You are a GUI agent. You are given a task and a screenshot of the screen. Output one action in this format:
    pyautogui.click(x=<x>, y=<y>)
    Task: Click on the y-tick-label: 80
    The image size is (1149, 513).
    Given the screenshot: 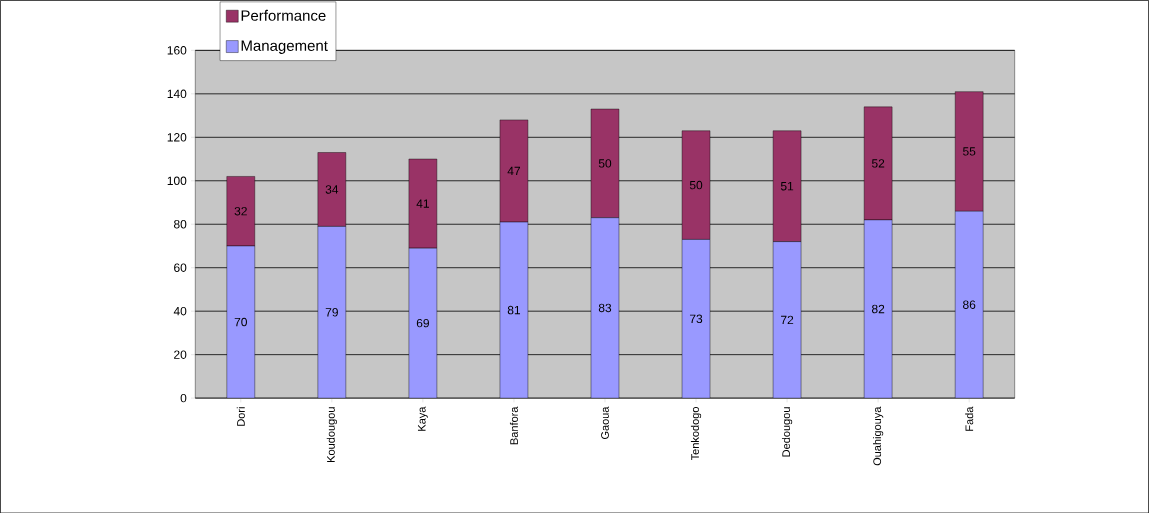 What is the action you would take?
    pyautogui.click(x=180, y=224)
    